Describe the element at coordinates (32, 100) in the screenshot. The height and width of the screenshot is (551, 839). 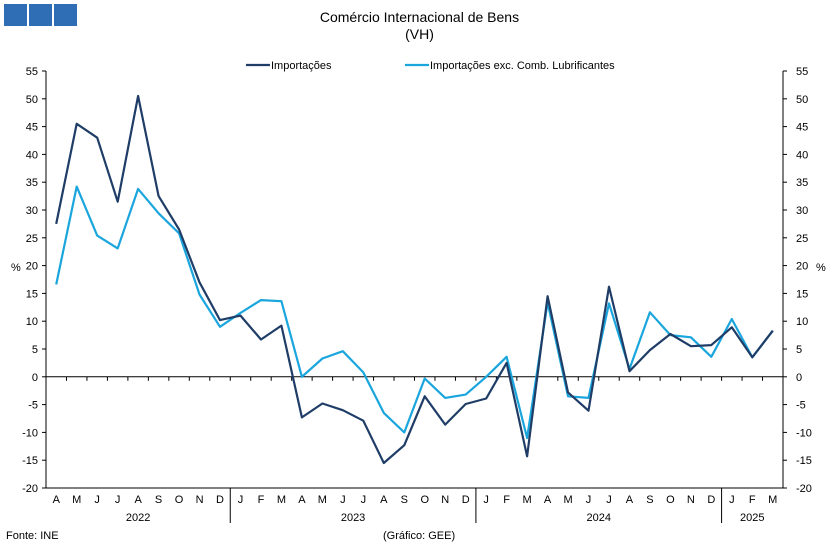
I see `y-tick-label-left: 50` at that location.